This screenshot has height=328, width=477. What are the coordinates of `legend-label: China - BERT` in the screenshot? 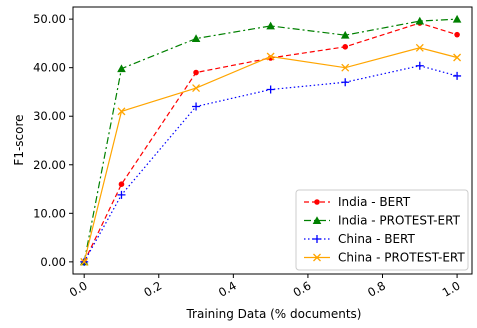 It's located at (377, 239).